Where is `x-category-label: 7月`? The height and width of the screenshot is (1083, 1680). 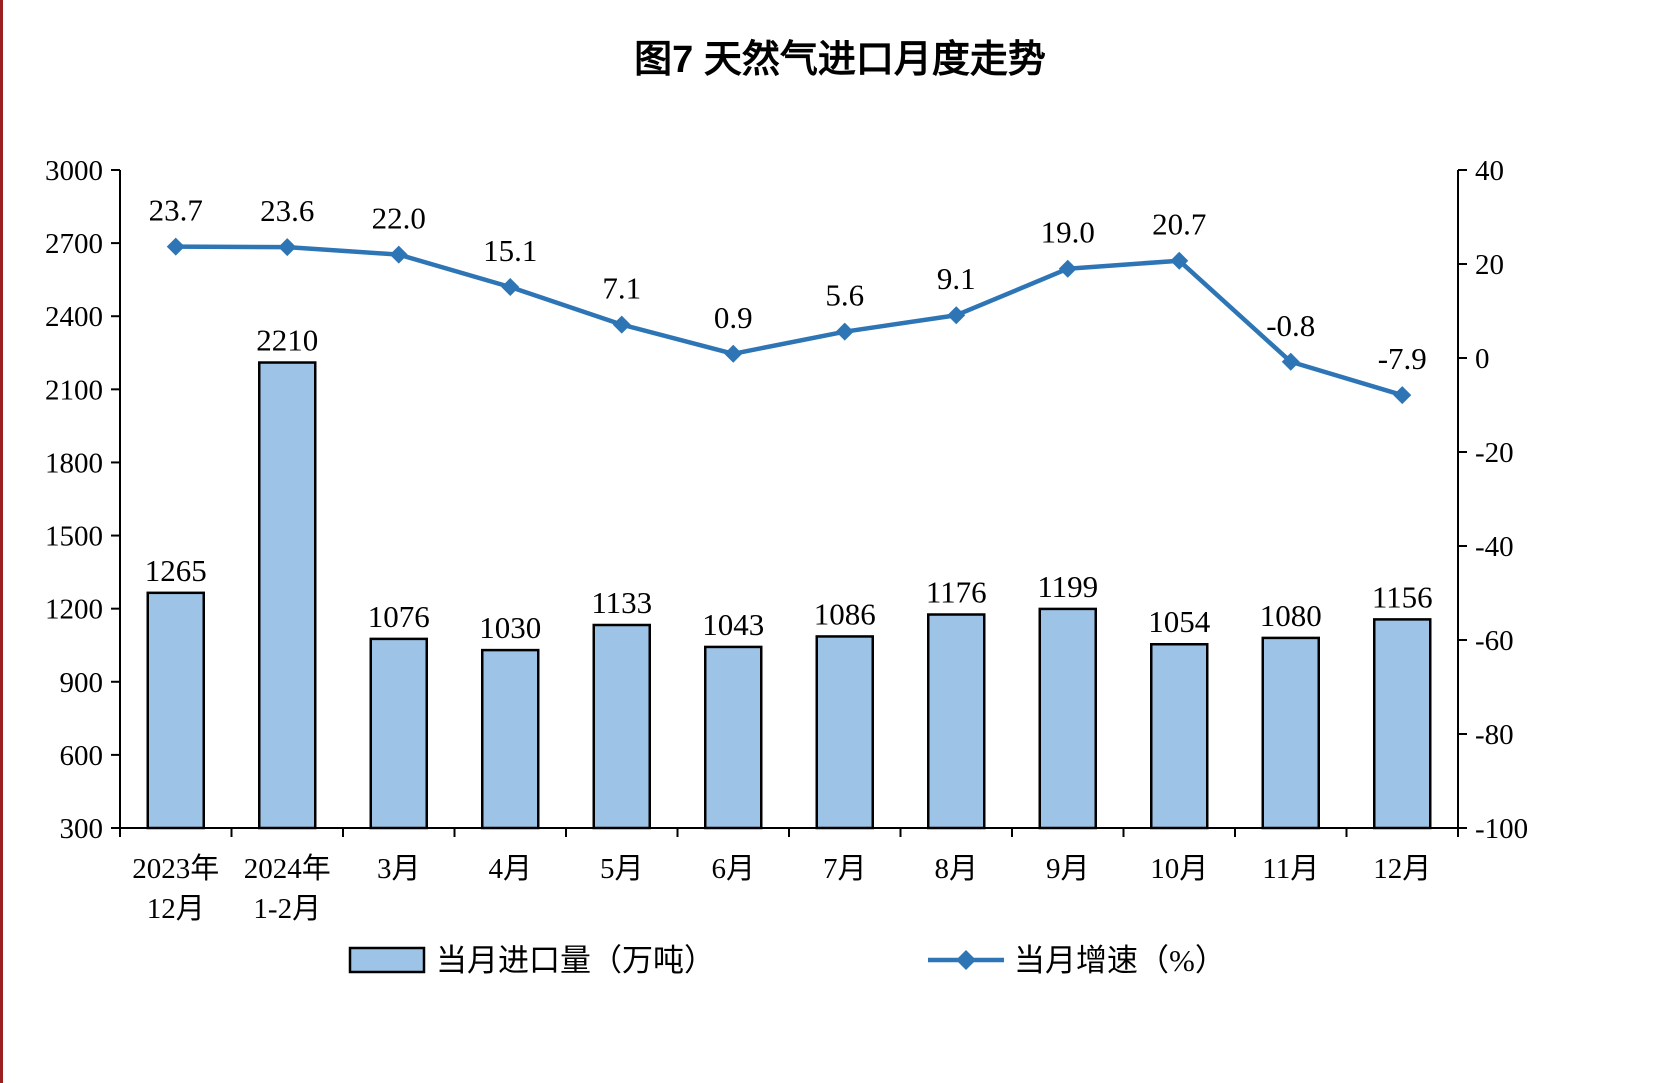 x-category-label: 7月 is located at coordinates (845, 869).